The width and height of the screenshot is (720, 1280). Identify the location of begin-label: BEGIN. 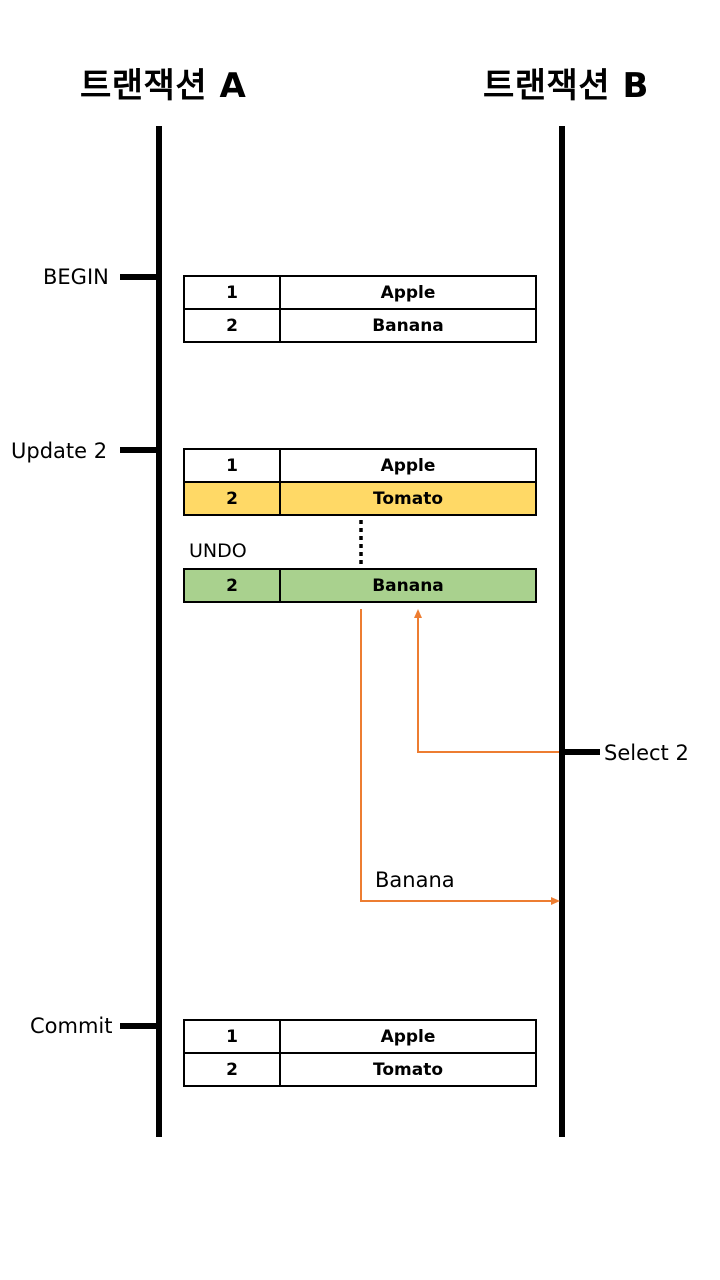
(76, 277).